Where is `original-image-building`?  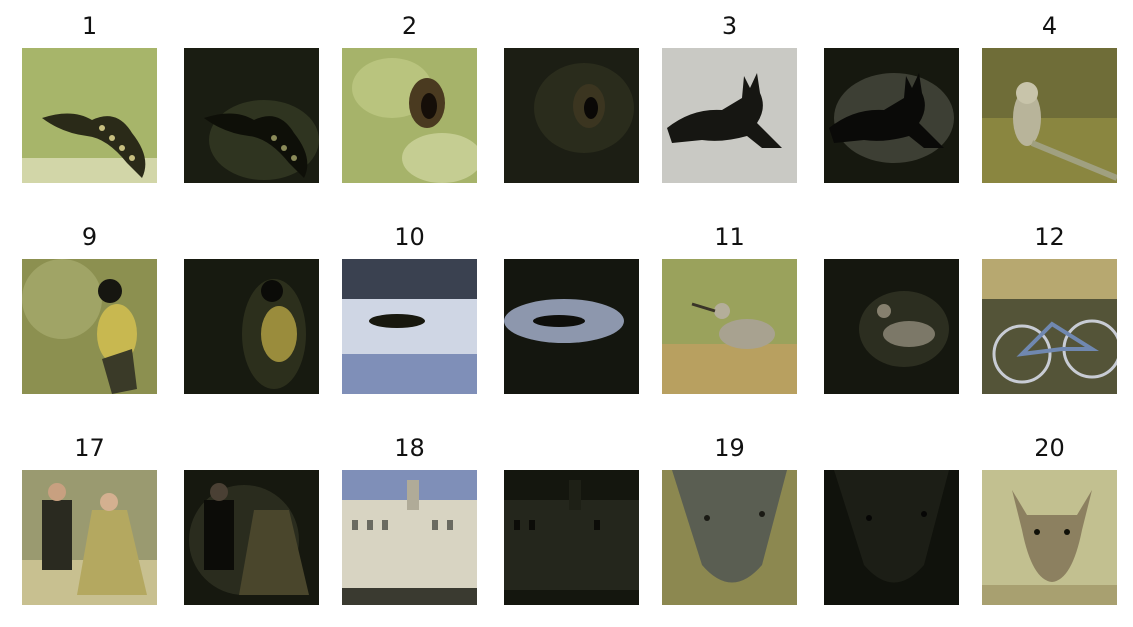
original-image-building is located at coordinates (409, 537).